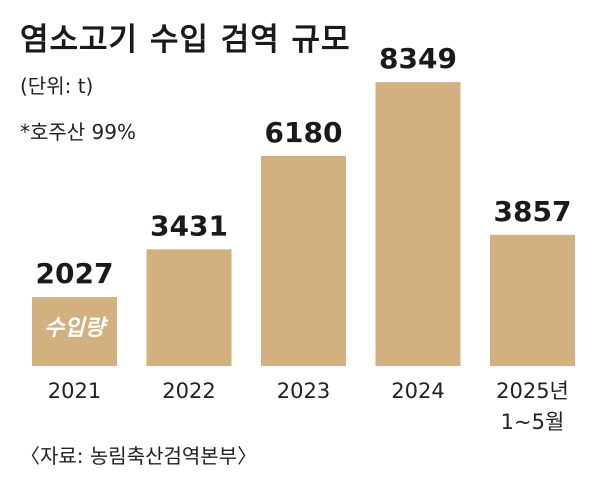  I want to click on value-label-4: 3857, so click(533, 211).